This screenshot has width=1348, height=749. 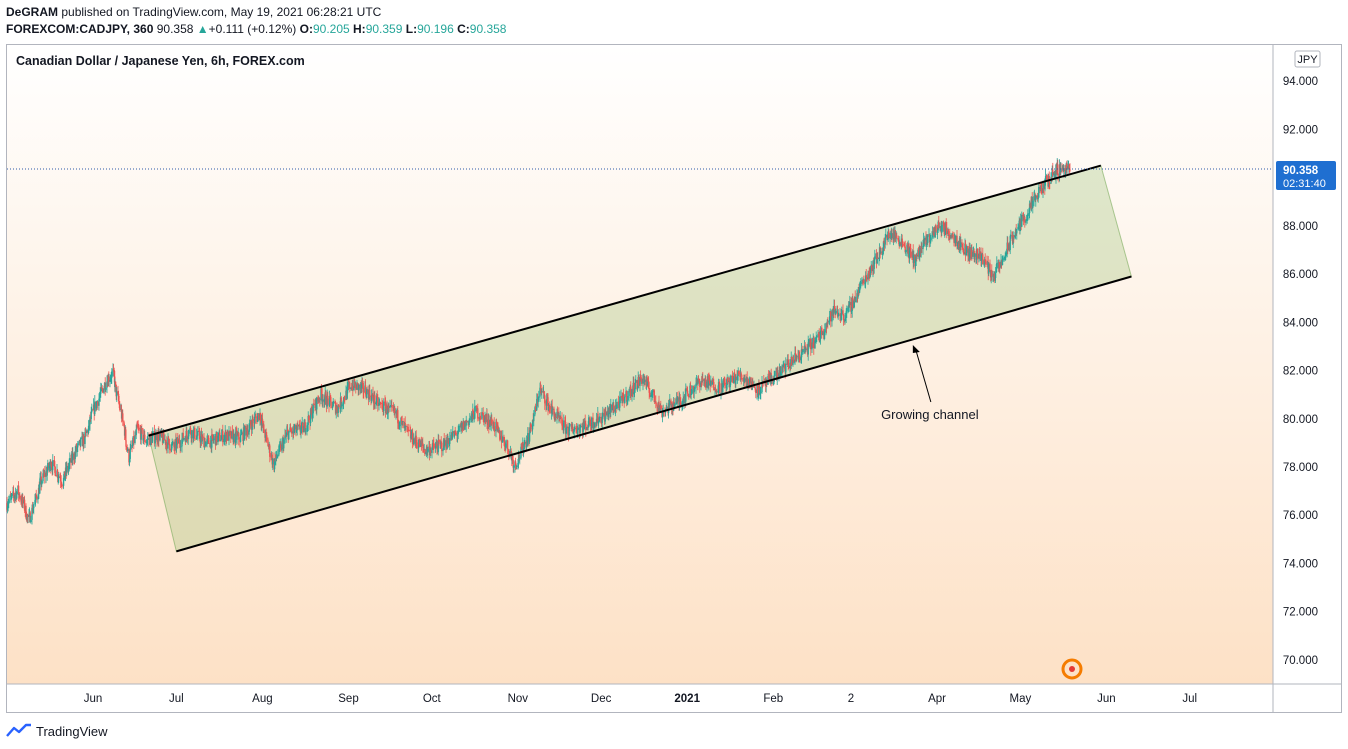 I want to click on footer-brand: TradingView, so click(x=72, y=731).